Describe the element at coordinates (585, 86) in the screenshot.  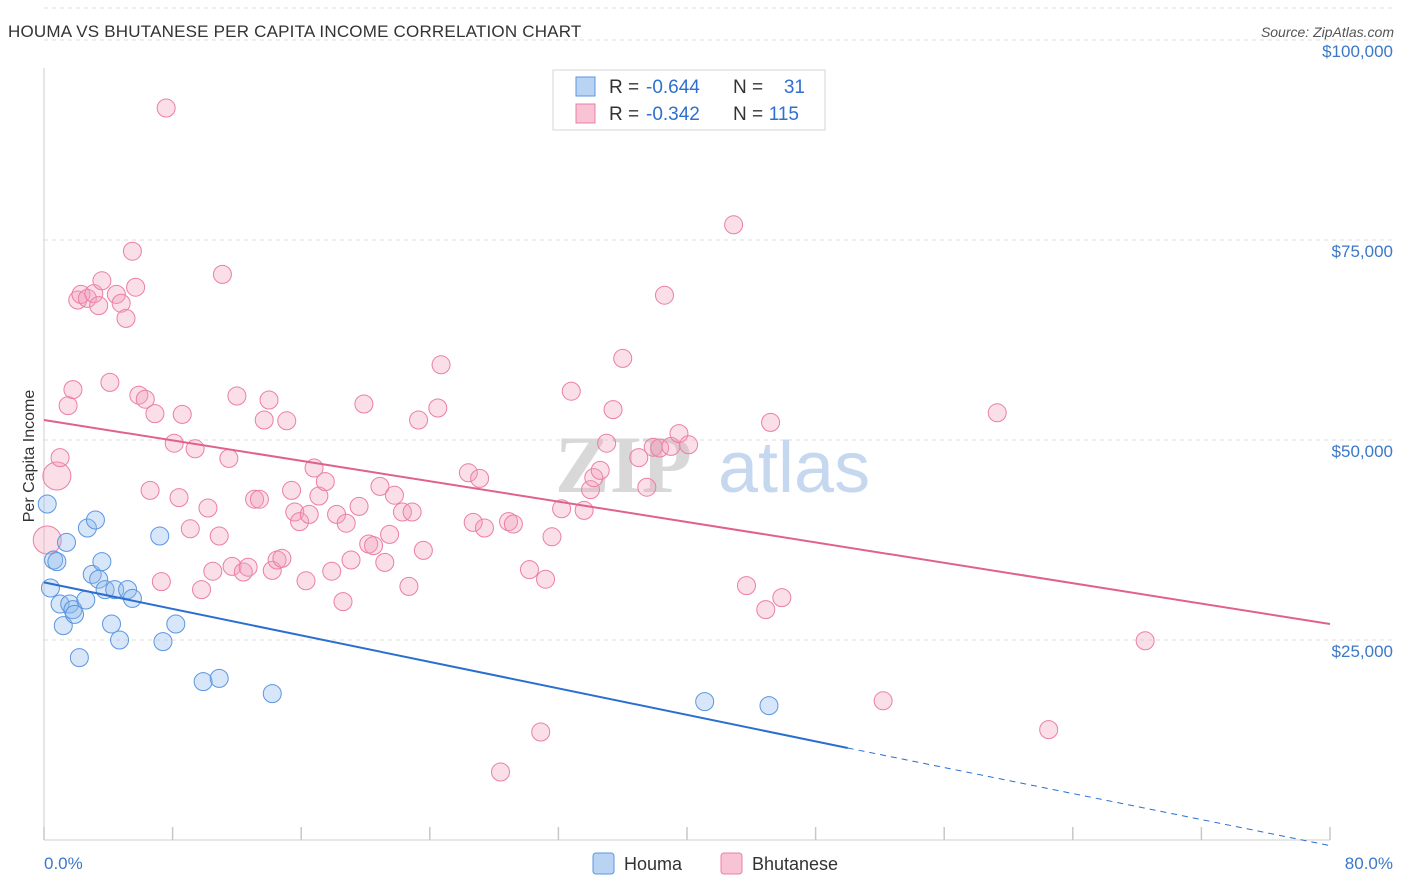
I see `legend-swatch-houma` at that location.